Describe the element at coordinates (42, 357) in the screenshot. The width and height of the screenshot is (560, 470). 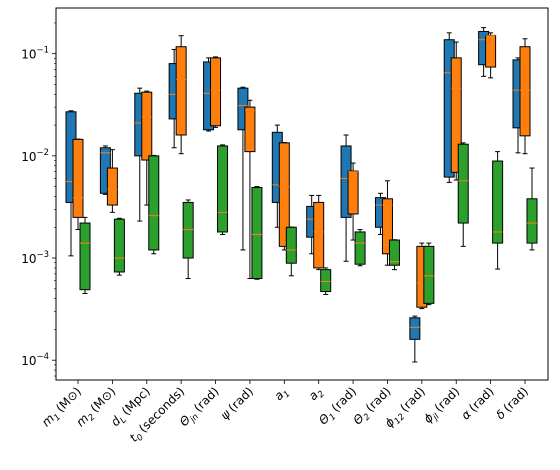
I see `y-tick-exponent: −4` at that location.